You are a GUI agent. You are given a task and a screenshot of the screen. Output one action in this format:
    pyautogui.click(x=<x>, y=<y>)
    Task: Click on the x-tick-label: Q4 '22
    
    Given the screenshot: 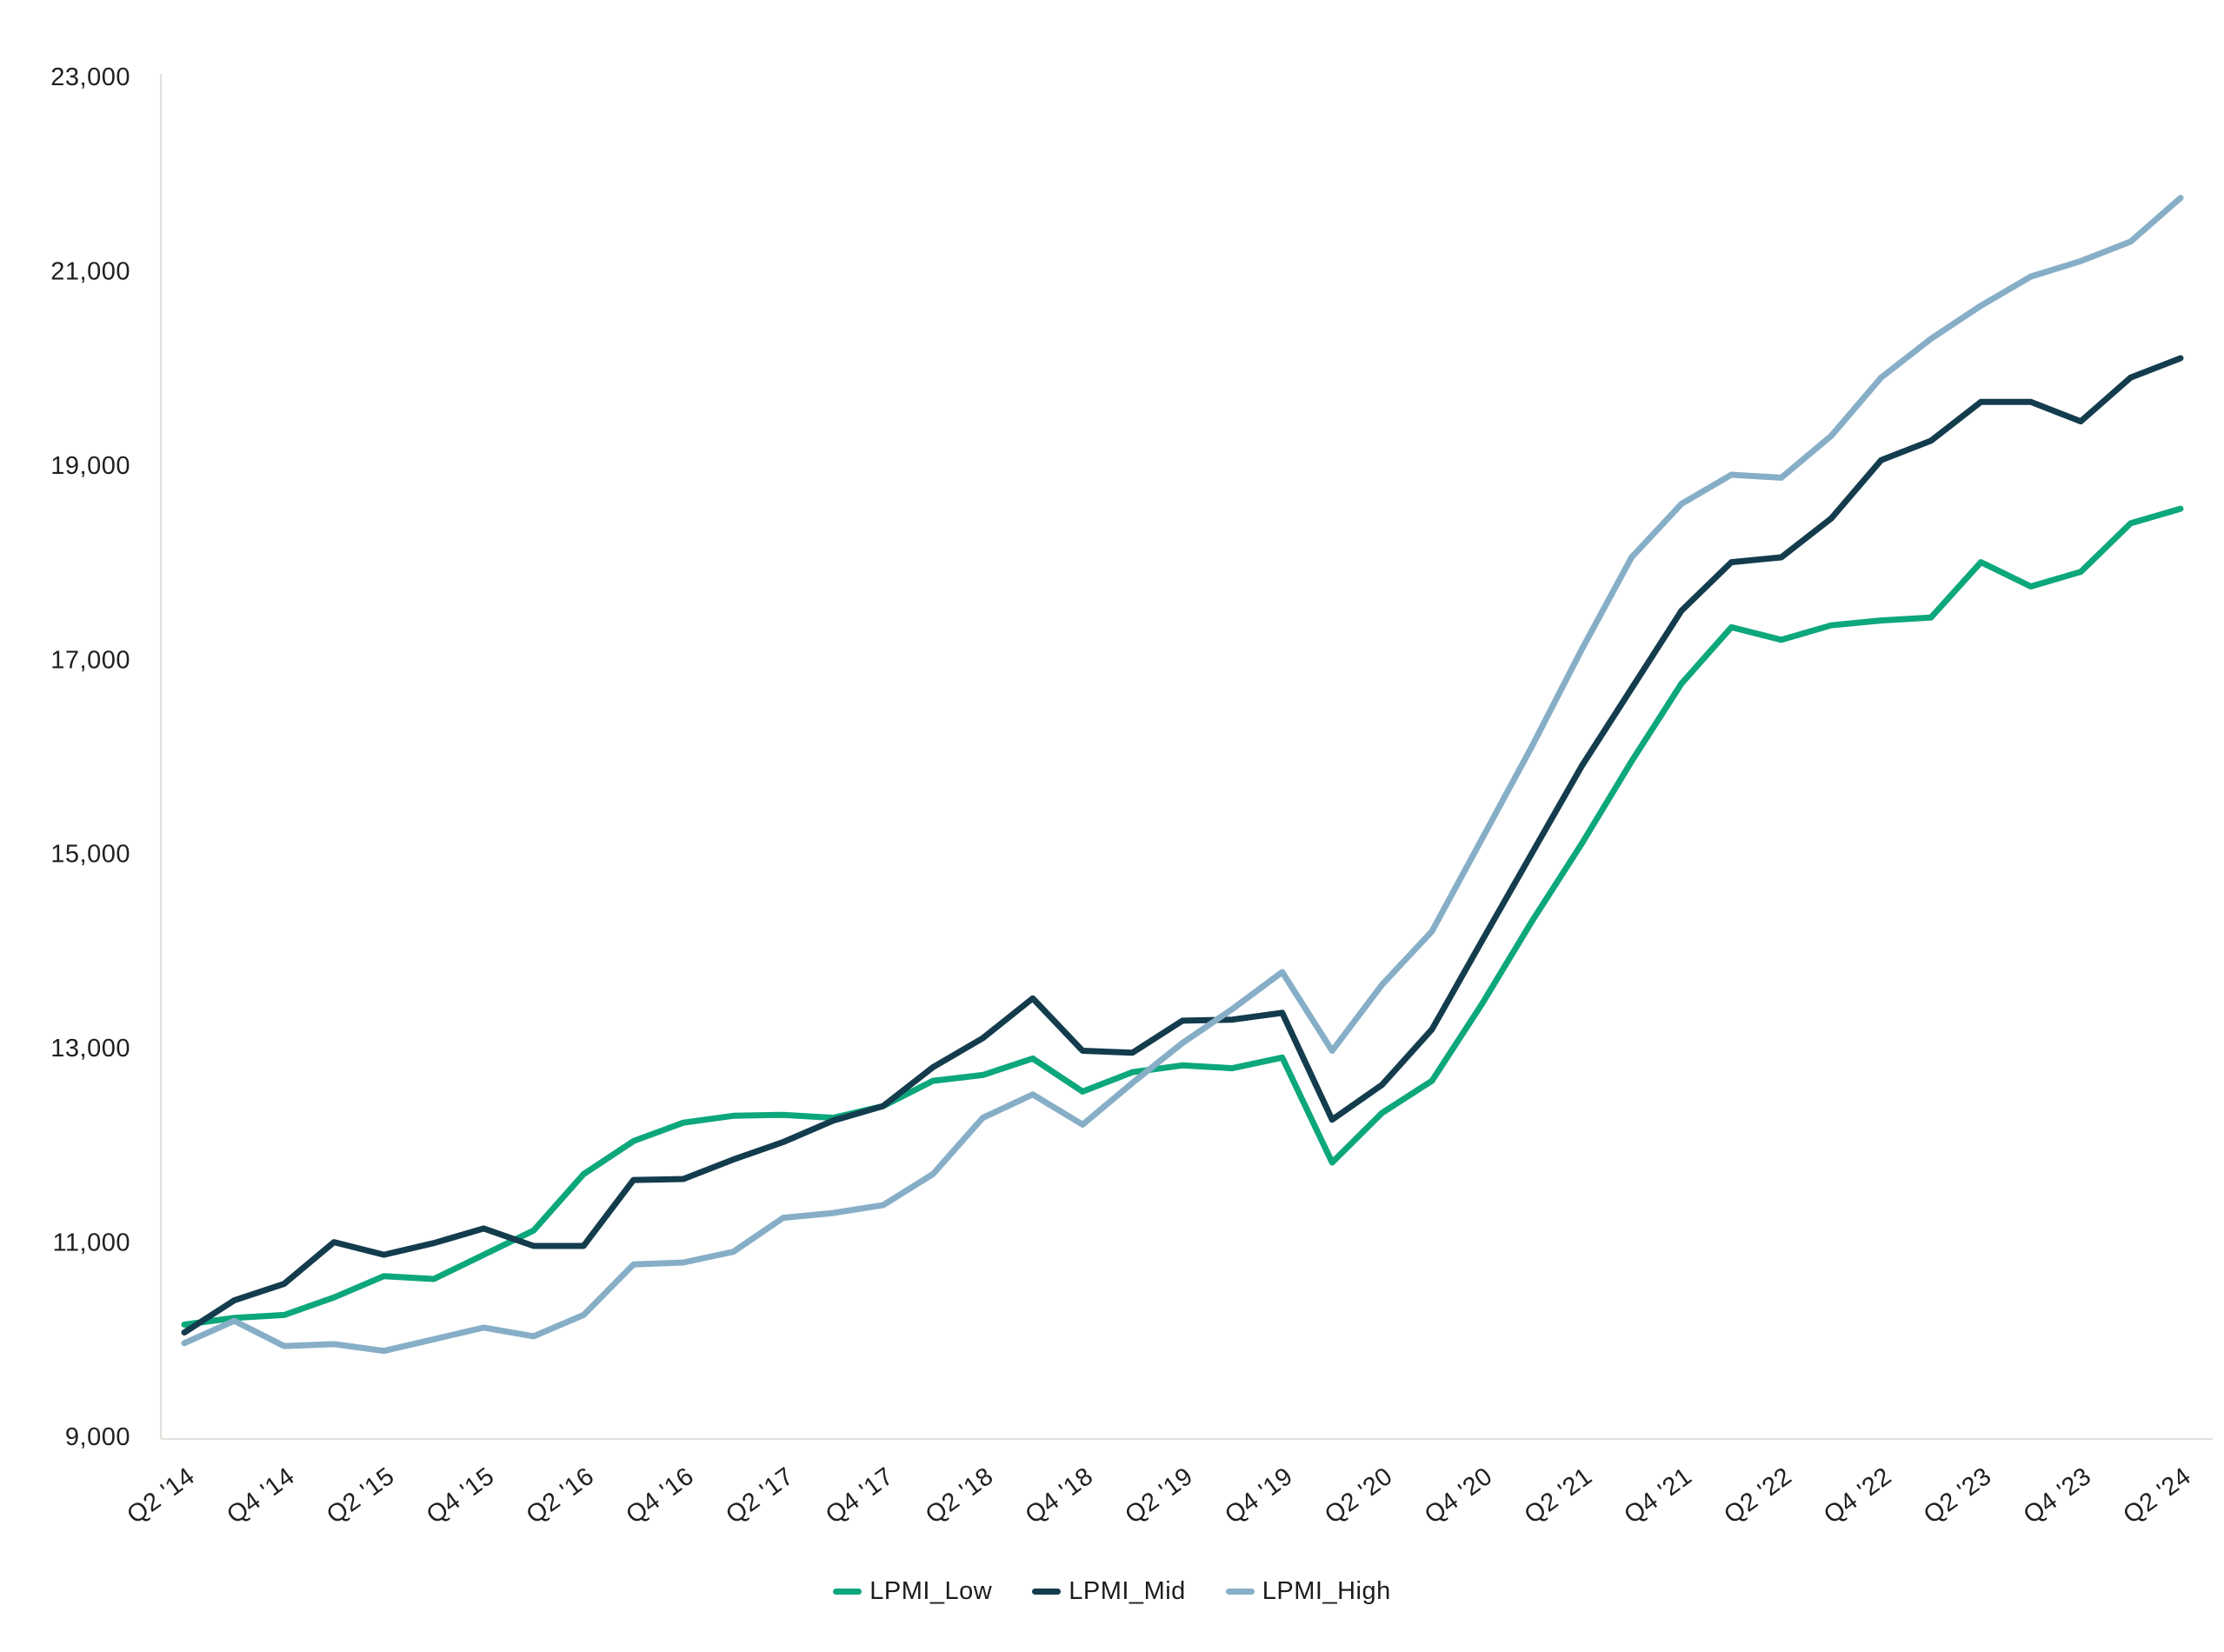 What is the action you would take?
    pyautogui.click(x=1858, y=1495)
    